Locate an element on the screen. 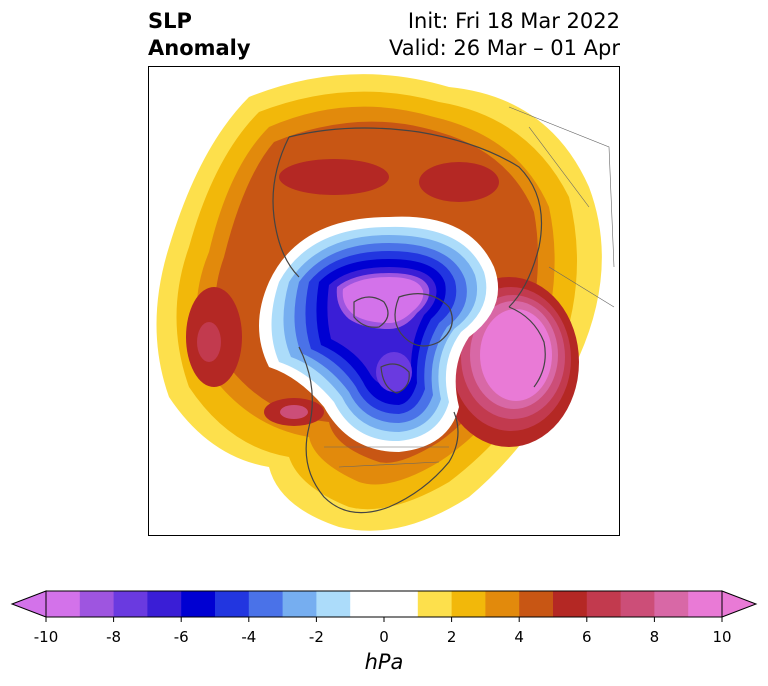 The height and width of the screenshot is (686, 768). colorbar-max-extension is located at coordinates (739, 604).